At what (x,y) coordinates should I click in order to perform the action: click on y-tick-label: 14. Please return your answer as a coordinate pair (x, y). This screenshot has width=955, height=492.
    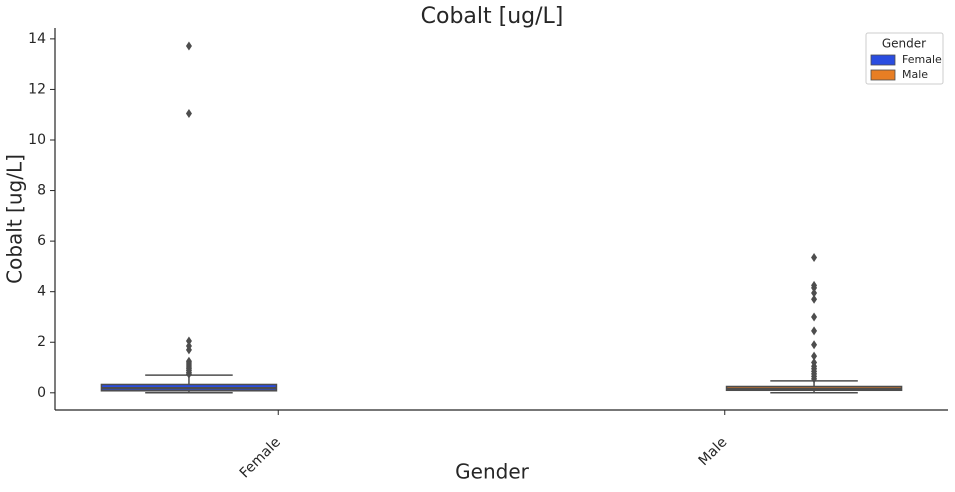
    Looking at the image, I should click on (37, 39).